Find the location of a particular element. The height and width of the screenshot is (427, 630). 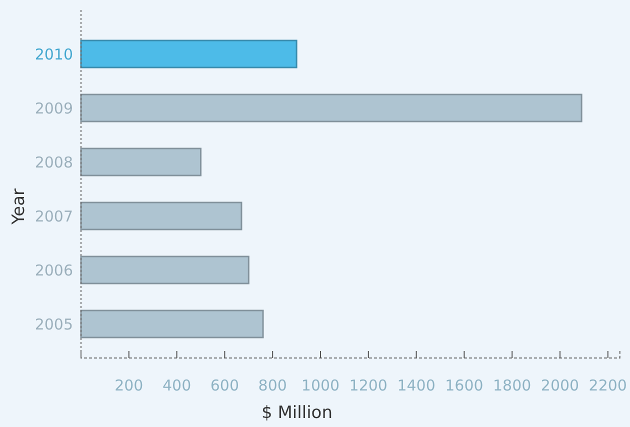

y-tick-label: 2009 is located at coordinates (53, 108).